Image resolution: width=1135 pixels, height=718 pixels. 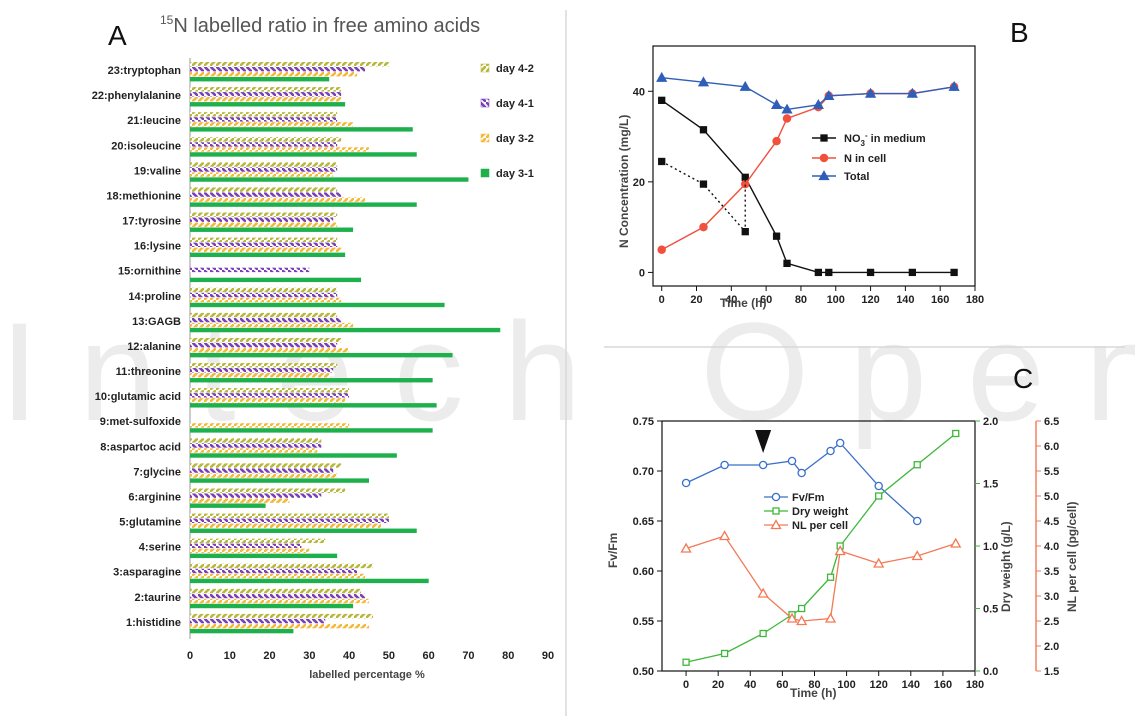 I want to click on category-label: 16:lysine, so click(x=157, y=247).